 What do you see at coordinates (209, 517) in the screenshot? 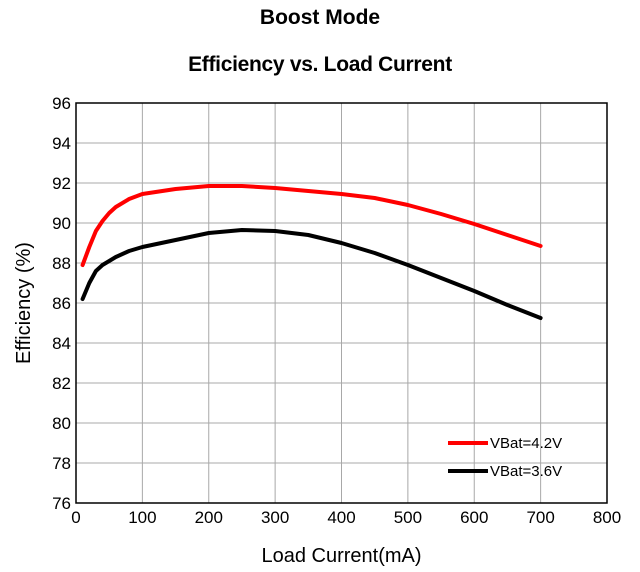
I see `x-tick-label: 200` at bounding box center [209, 517].